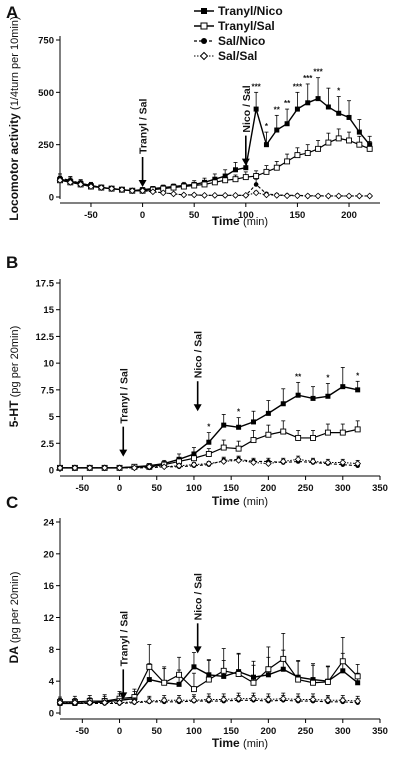 The height and width of the screenshot is (762, 400). Describe the element at coordinates (209, 463) in the screenshot. I see `series-line` at that location.